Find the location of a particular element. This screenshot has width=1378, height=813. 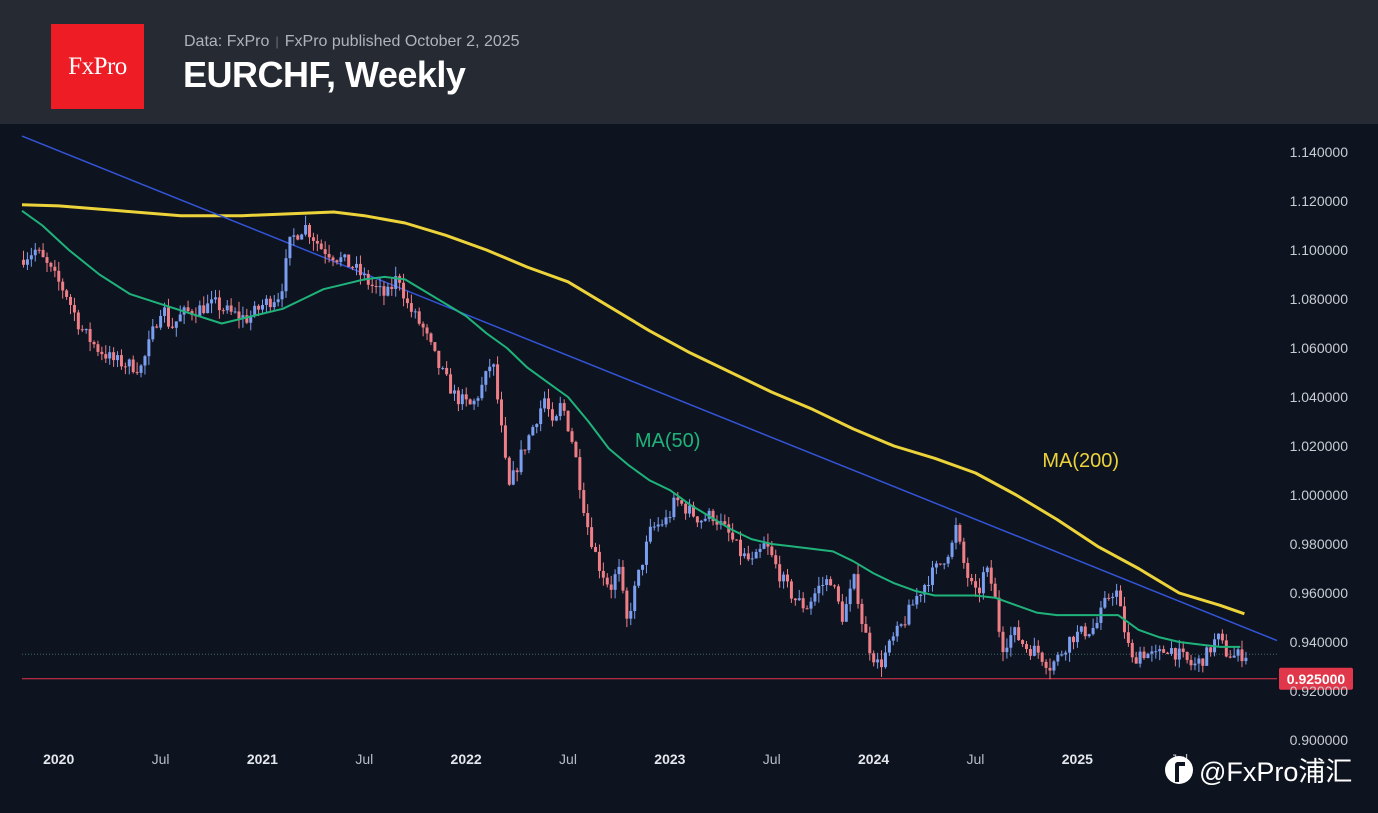

y-tick-label: 1.120000 is located at coordinates (1319, 201).